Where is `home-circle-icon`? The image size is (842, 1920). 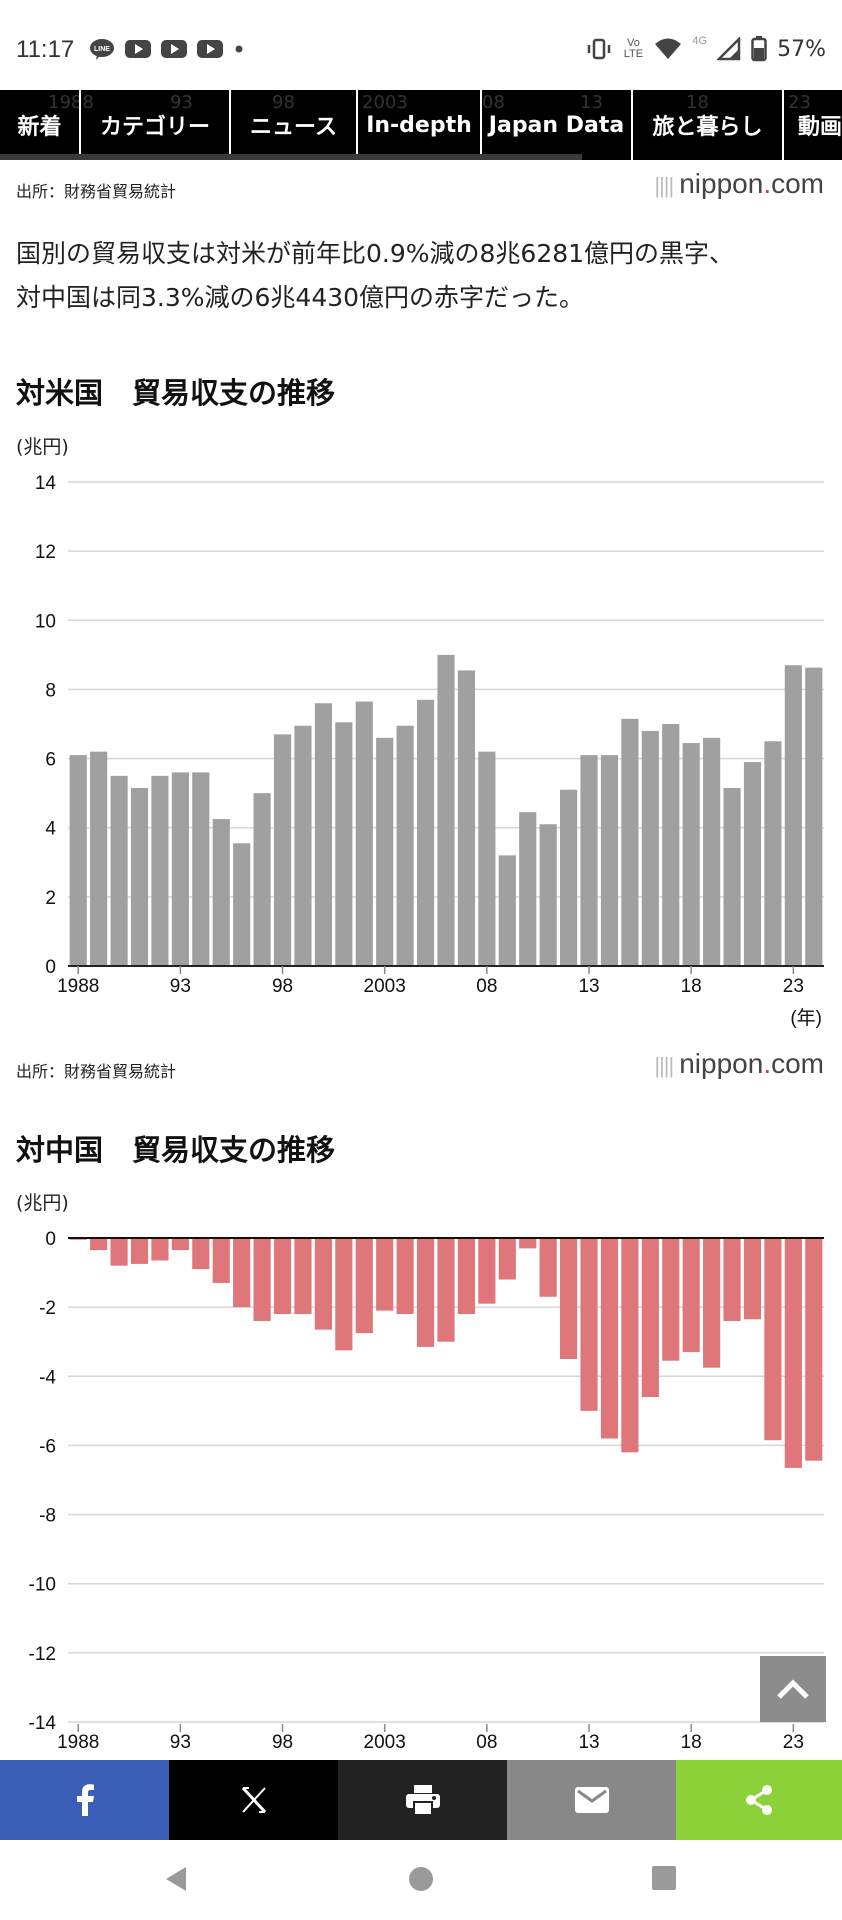 home-circle-icon is located at coordinates (421, 1879).